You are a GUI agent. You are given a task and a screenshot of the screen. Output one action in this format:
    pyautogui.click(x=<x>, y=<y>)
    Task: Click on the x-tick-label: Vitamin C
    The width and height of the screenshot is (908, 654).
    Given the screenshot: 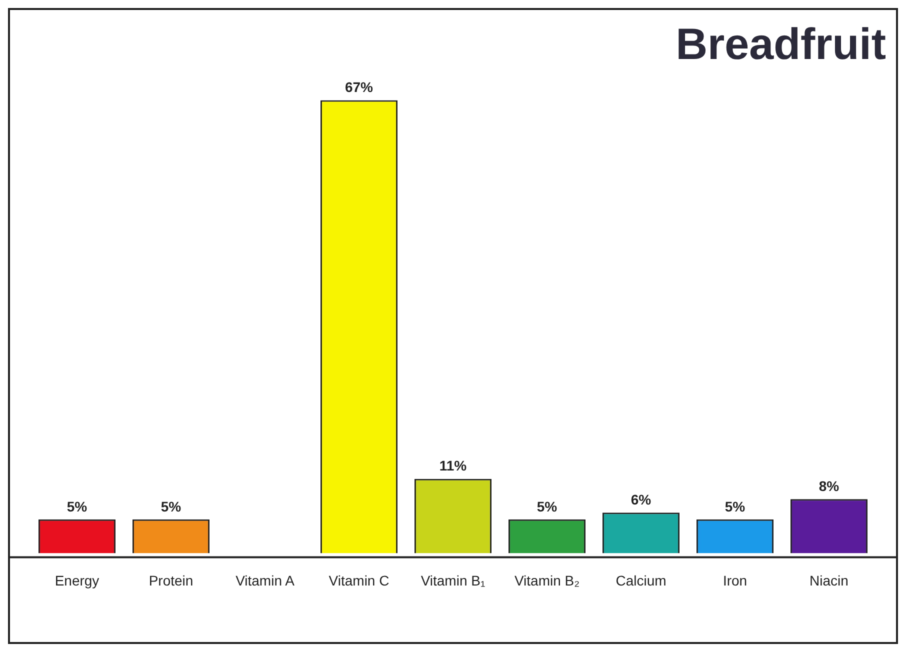 What is the action you would take?
    pyautogui.click(x=359, y=580)
    